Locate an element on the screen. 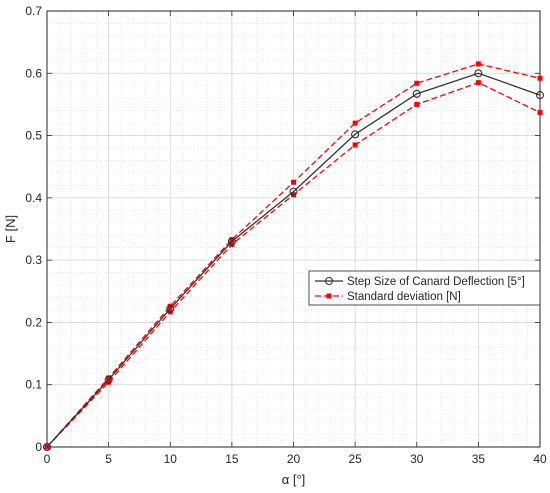  x-tick-label: 0 is located at coordinates (47, 459).